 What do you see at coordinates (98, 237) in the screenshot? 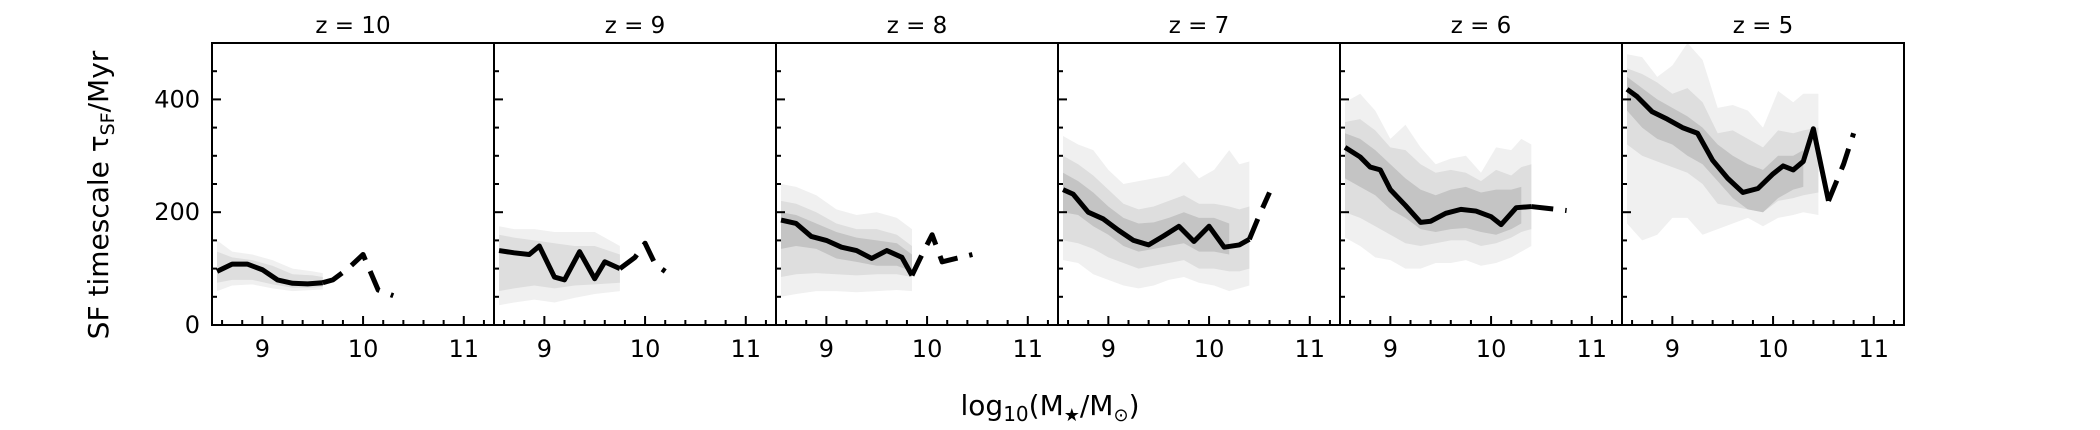
I see `y-label-main: SF timescale τ` at bounding box center [98, 237].